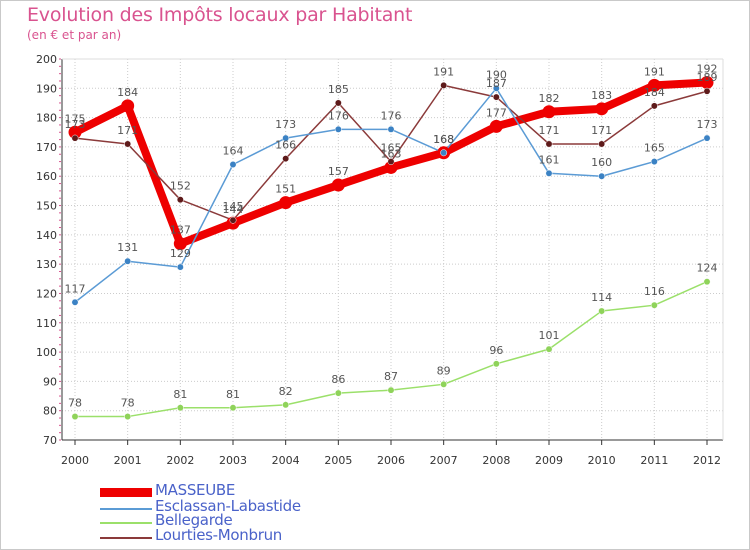 This screenshot has height=550, width=750. What do you see at coordinates (233, 460) in the screenshot?
I see `x-tick-label: 2003` at bounding box center [233, 460].